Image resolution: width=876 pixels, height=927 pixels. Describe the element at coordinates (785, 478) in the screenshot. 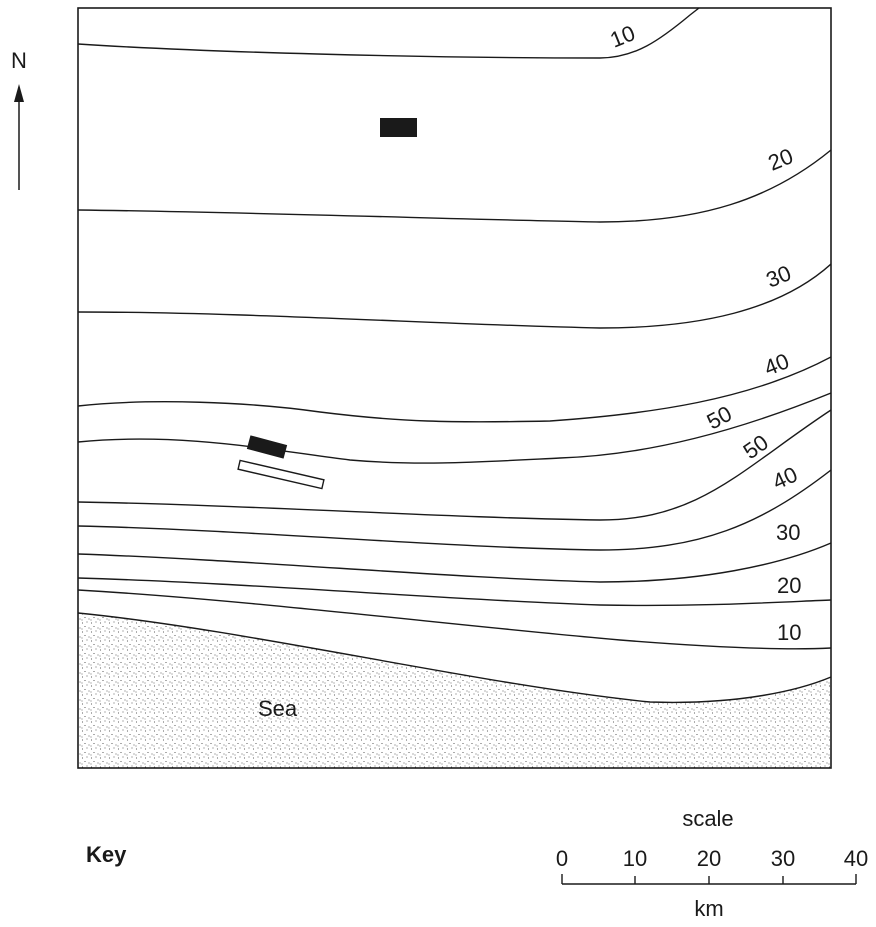

I see `contour-label-south-40: 40` at that location.